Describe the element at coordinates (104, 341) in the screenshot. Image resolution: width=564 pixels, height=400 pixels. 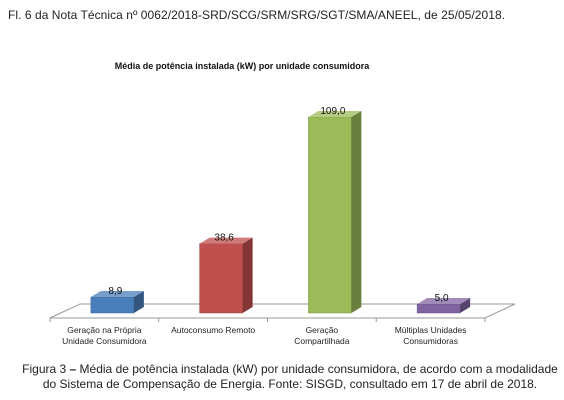
I see `category-label: Unidade Consumidora` at that location.